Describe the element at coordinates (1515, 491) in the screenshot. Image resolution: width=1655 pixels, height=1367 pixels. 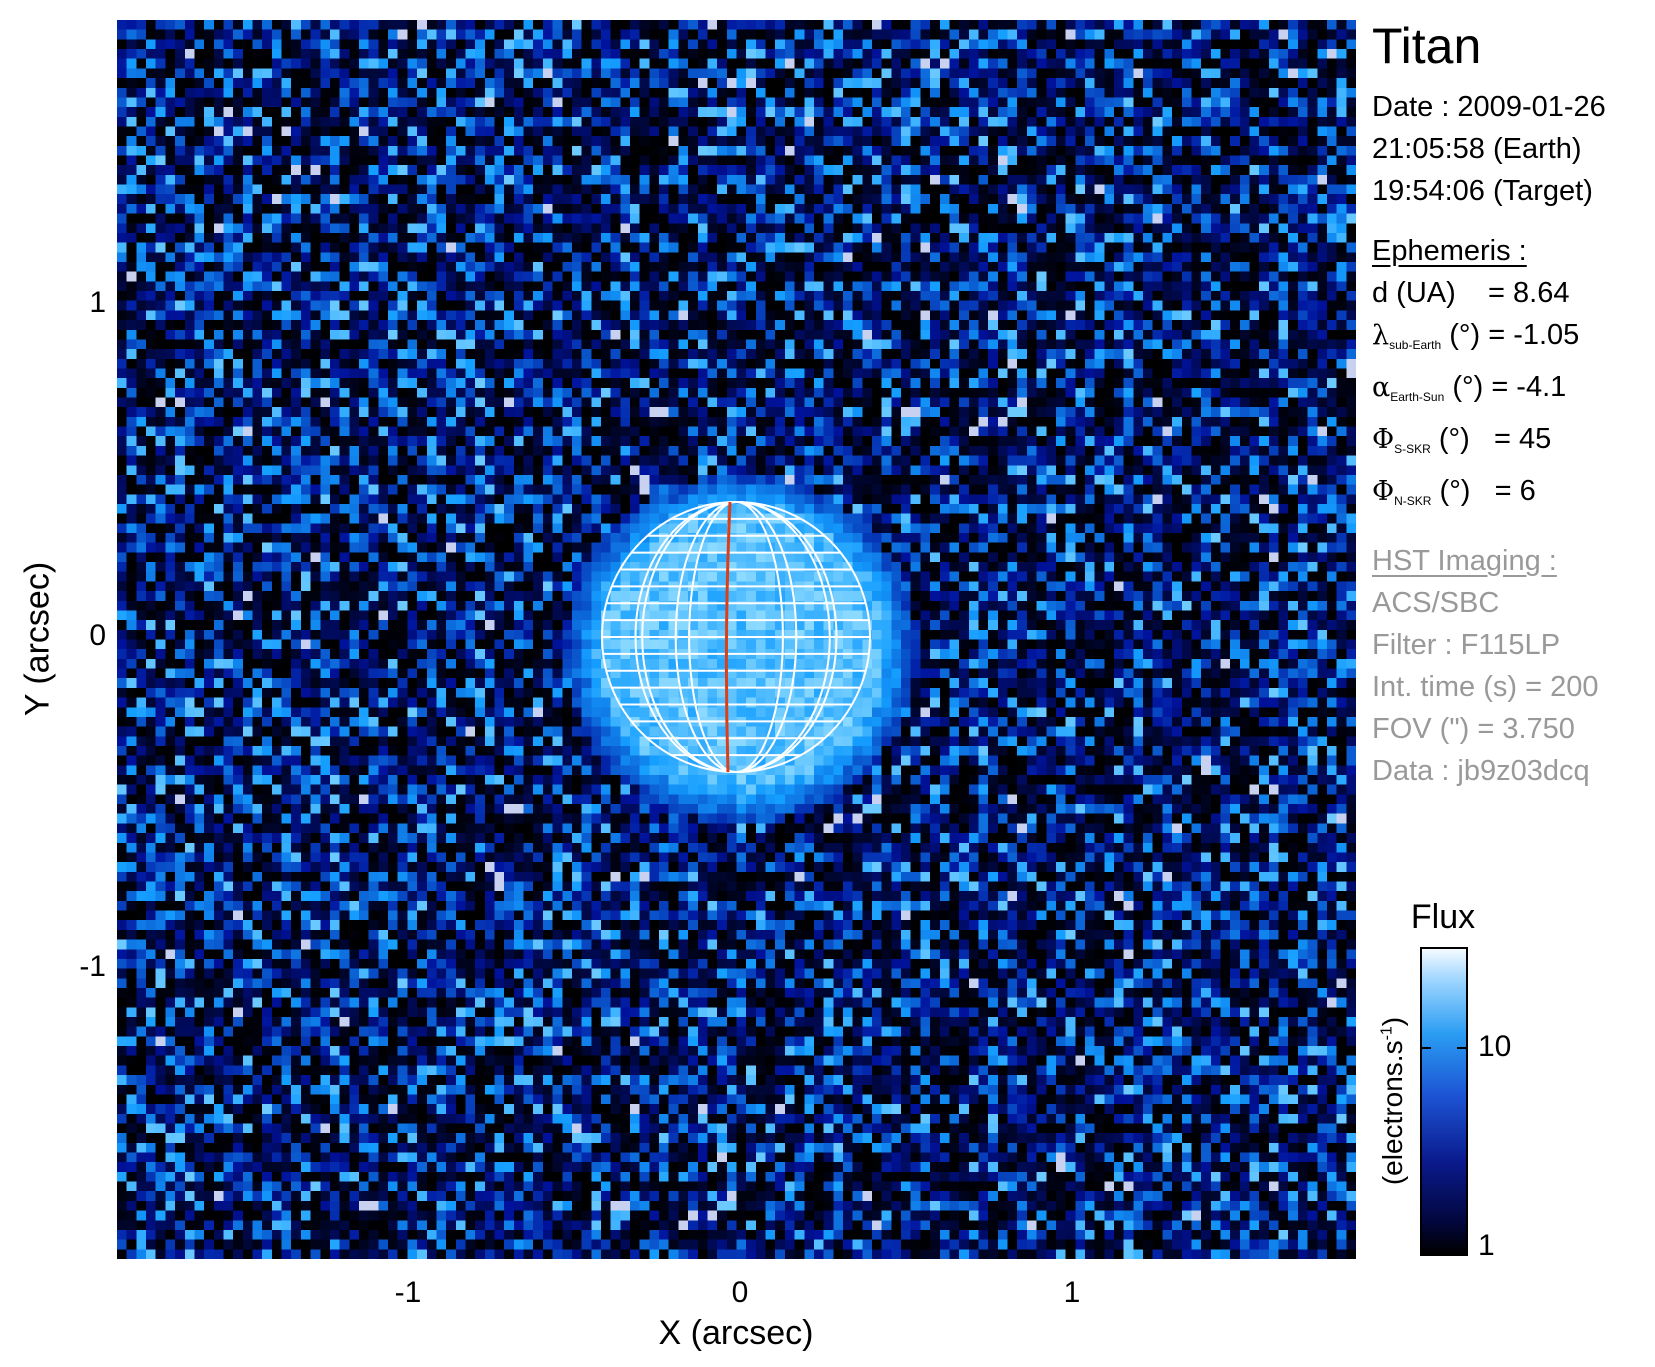
I see `n-skr-value: = 6` at that location.